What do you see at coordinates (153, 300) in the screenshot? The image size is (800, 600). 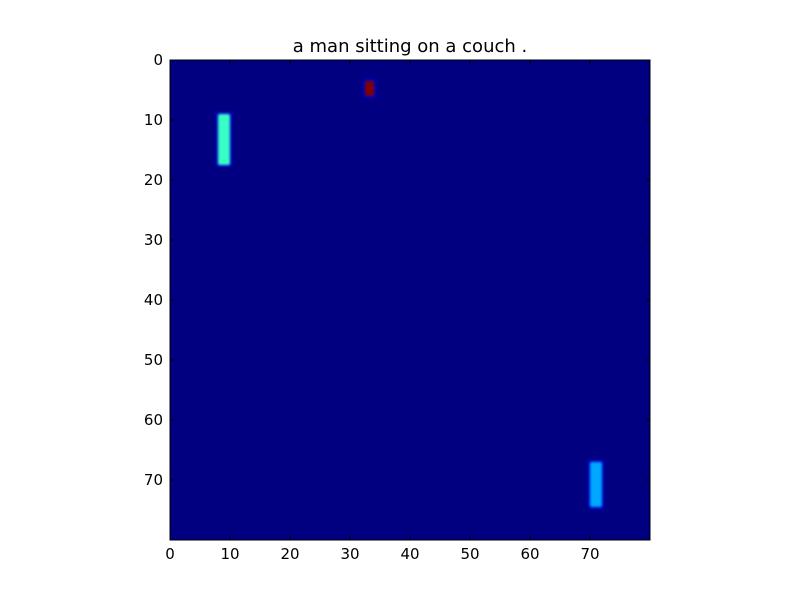 I see `y-tick-label: 40` at bounding box center [153, 300].